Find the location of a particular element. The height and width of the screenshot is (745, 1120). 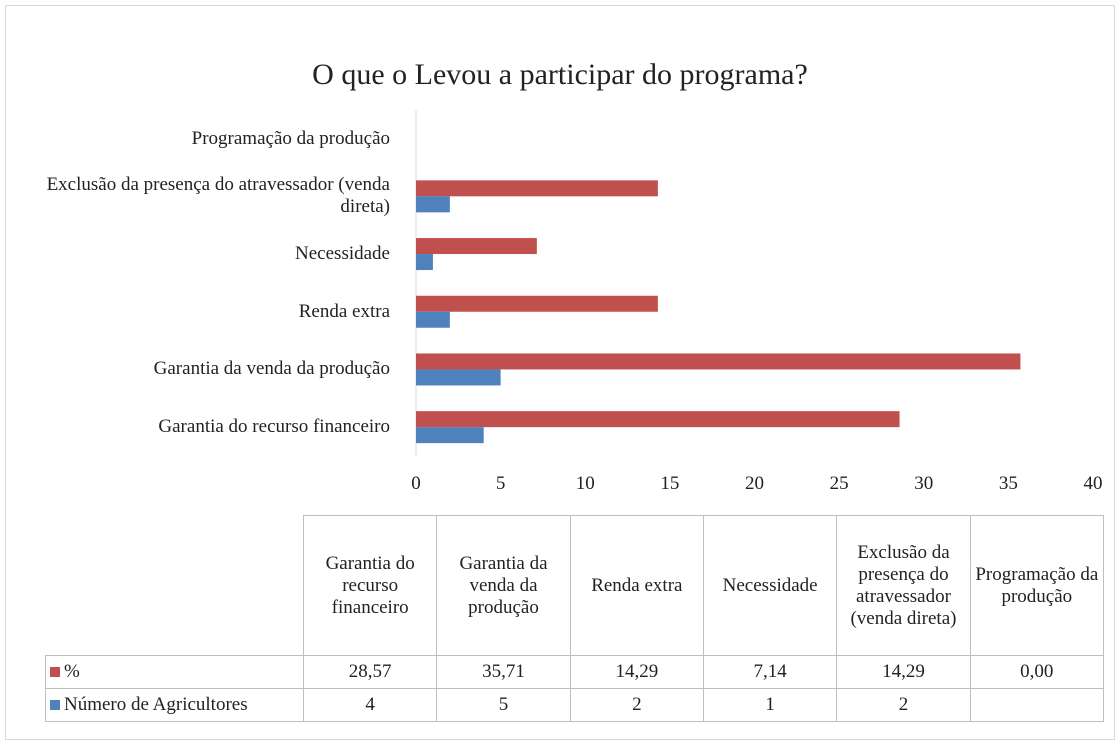

table-header-cell: Programação da produção is located at coordinates (1036, 585).